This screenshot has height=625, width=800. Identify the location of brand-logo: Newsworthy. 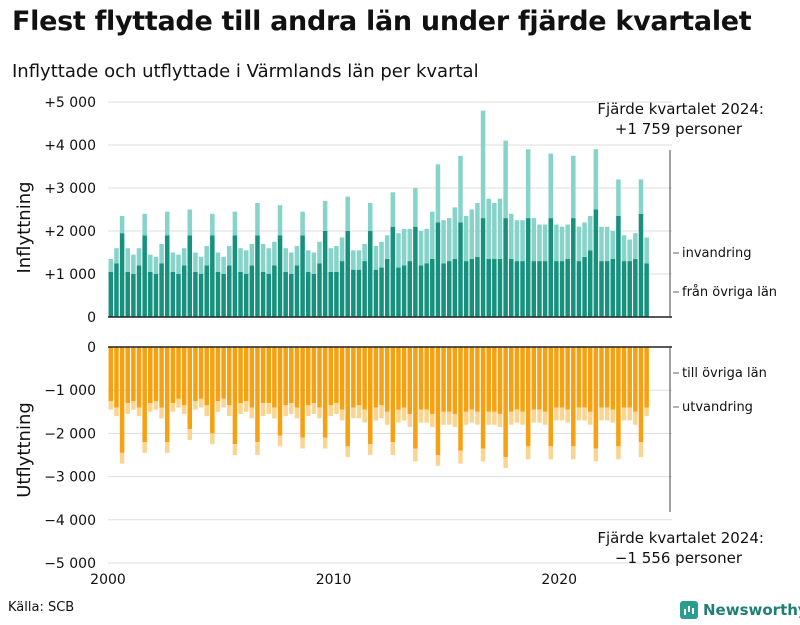
(740, 610).